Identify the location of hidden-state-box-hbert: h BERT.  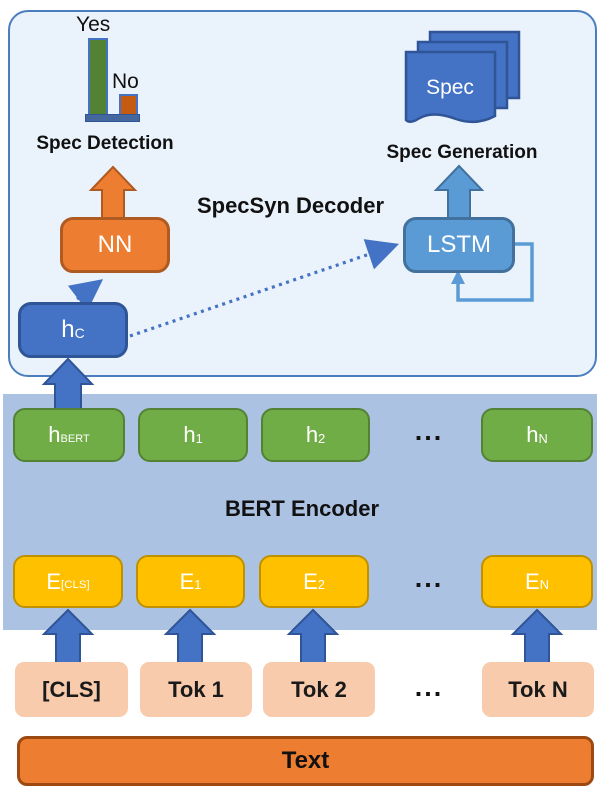
(69, 435).